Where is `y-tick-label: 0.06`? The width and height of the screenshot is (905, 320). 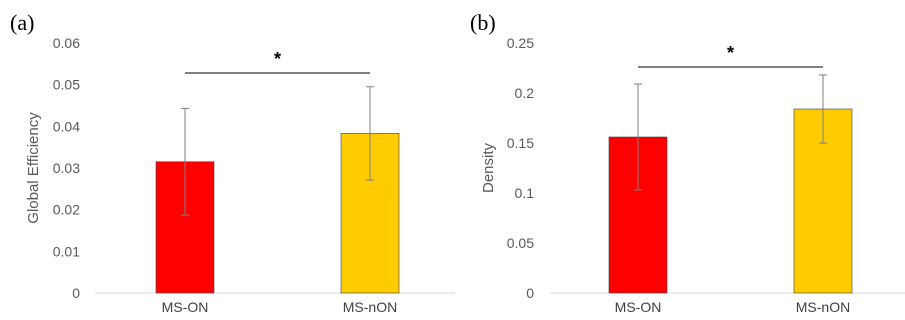 y-tick-label: 0.06 is located at coordinates (66, 43).